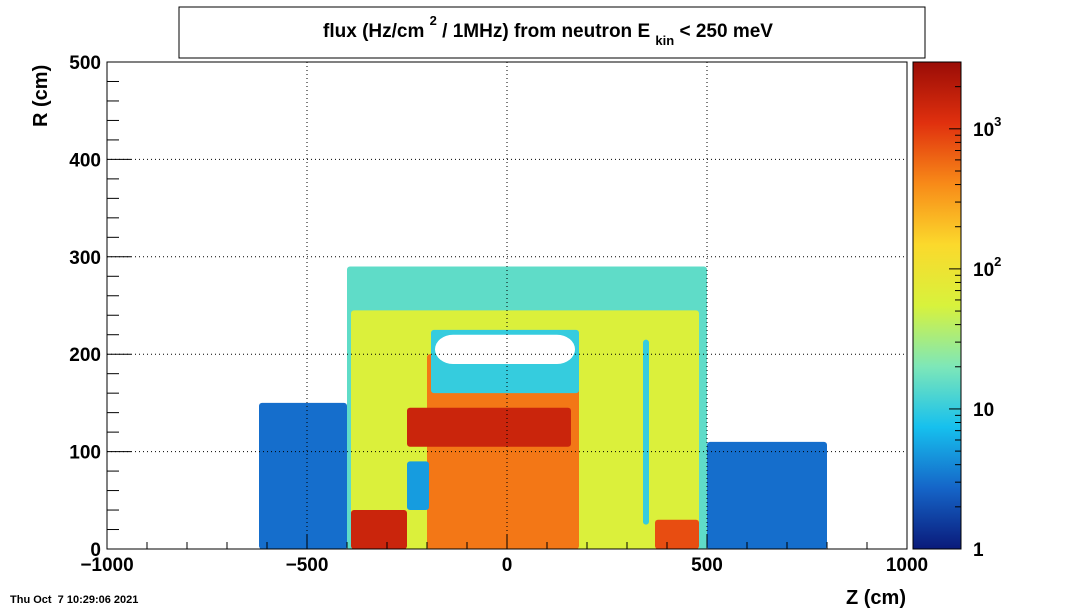  I want to click on heatmap-region-inner-band, so click(489, 427).